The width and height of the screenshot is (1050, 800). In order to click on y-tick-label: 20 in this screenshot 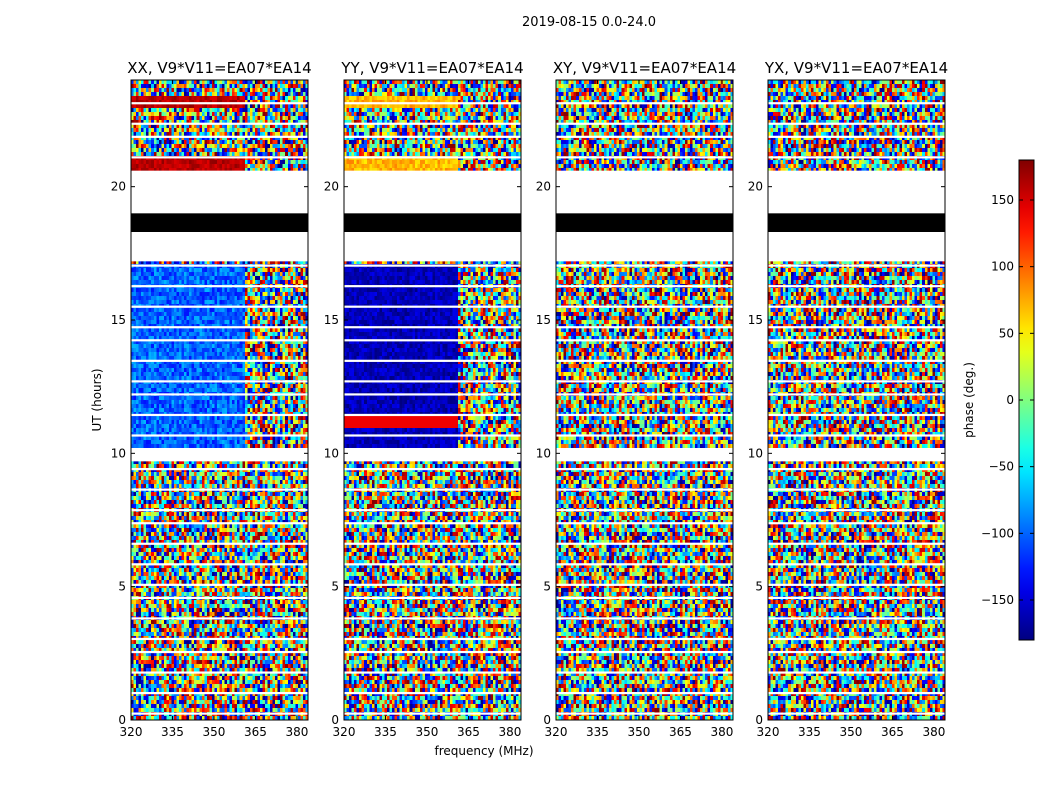, I will do `click(543, 187)`.